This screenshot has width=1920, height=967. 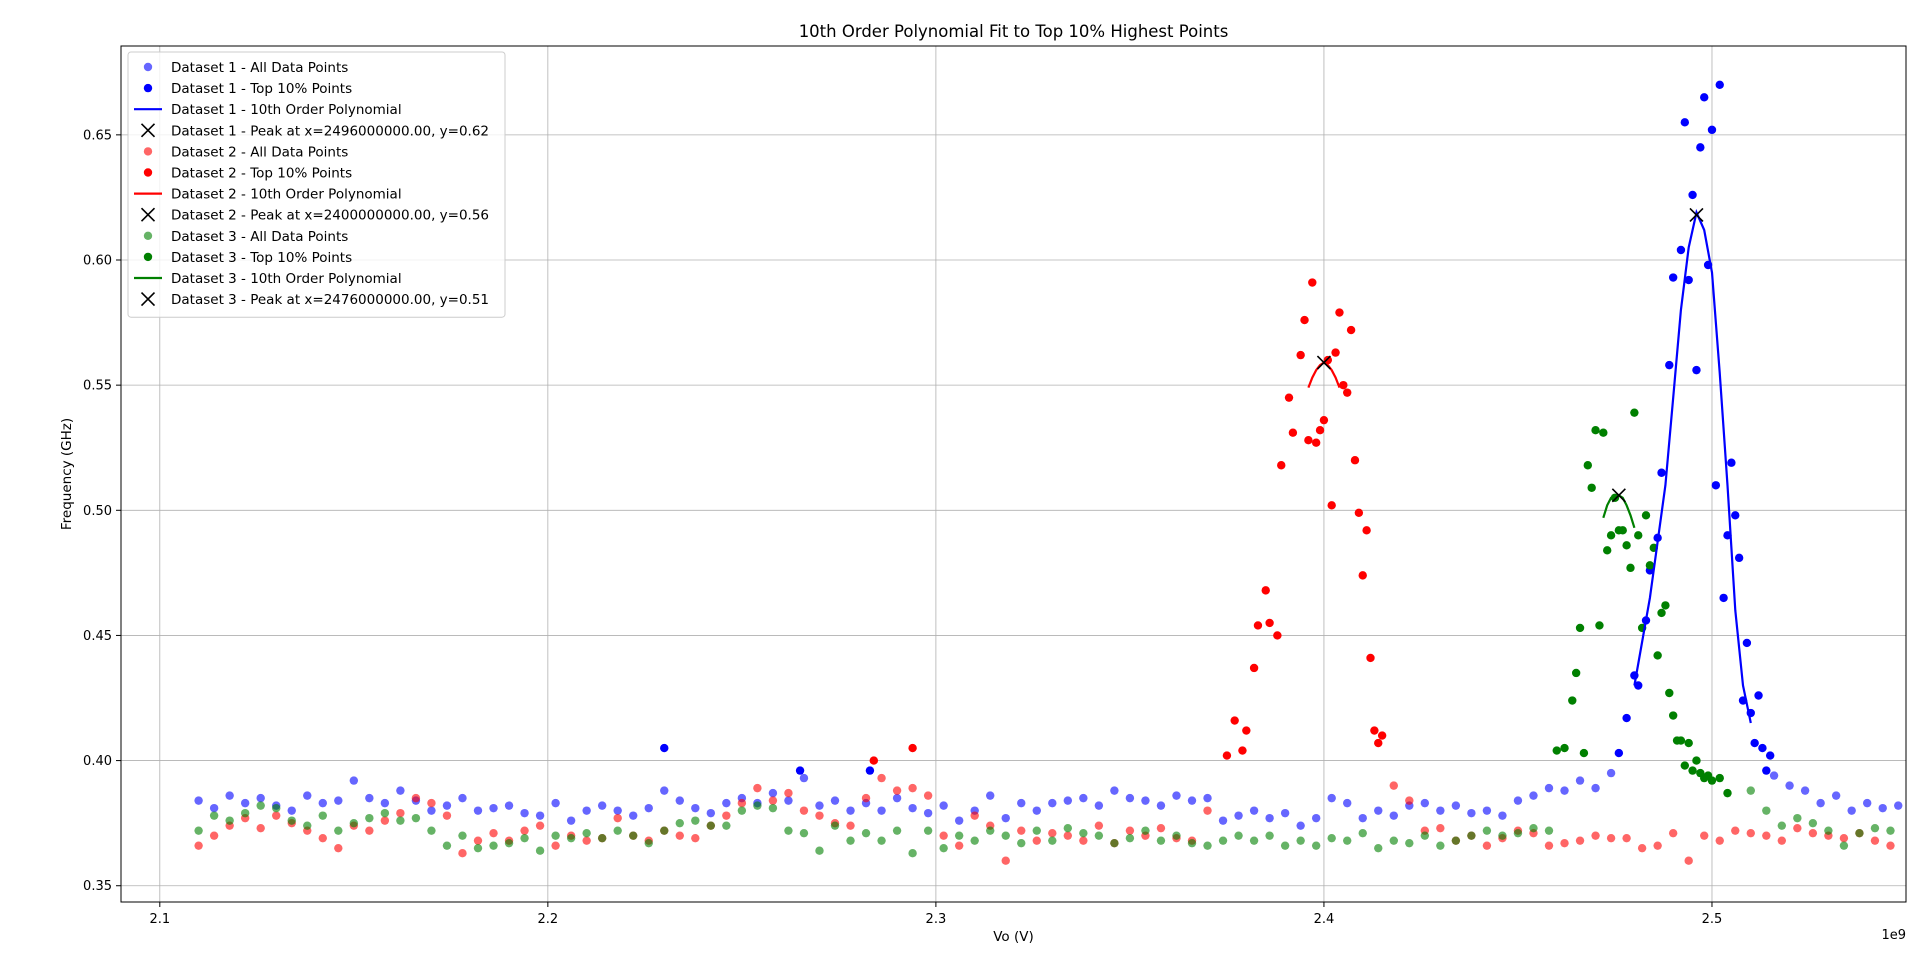 I want to click on legend-peak-marker, so click(x=148, y=214).